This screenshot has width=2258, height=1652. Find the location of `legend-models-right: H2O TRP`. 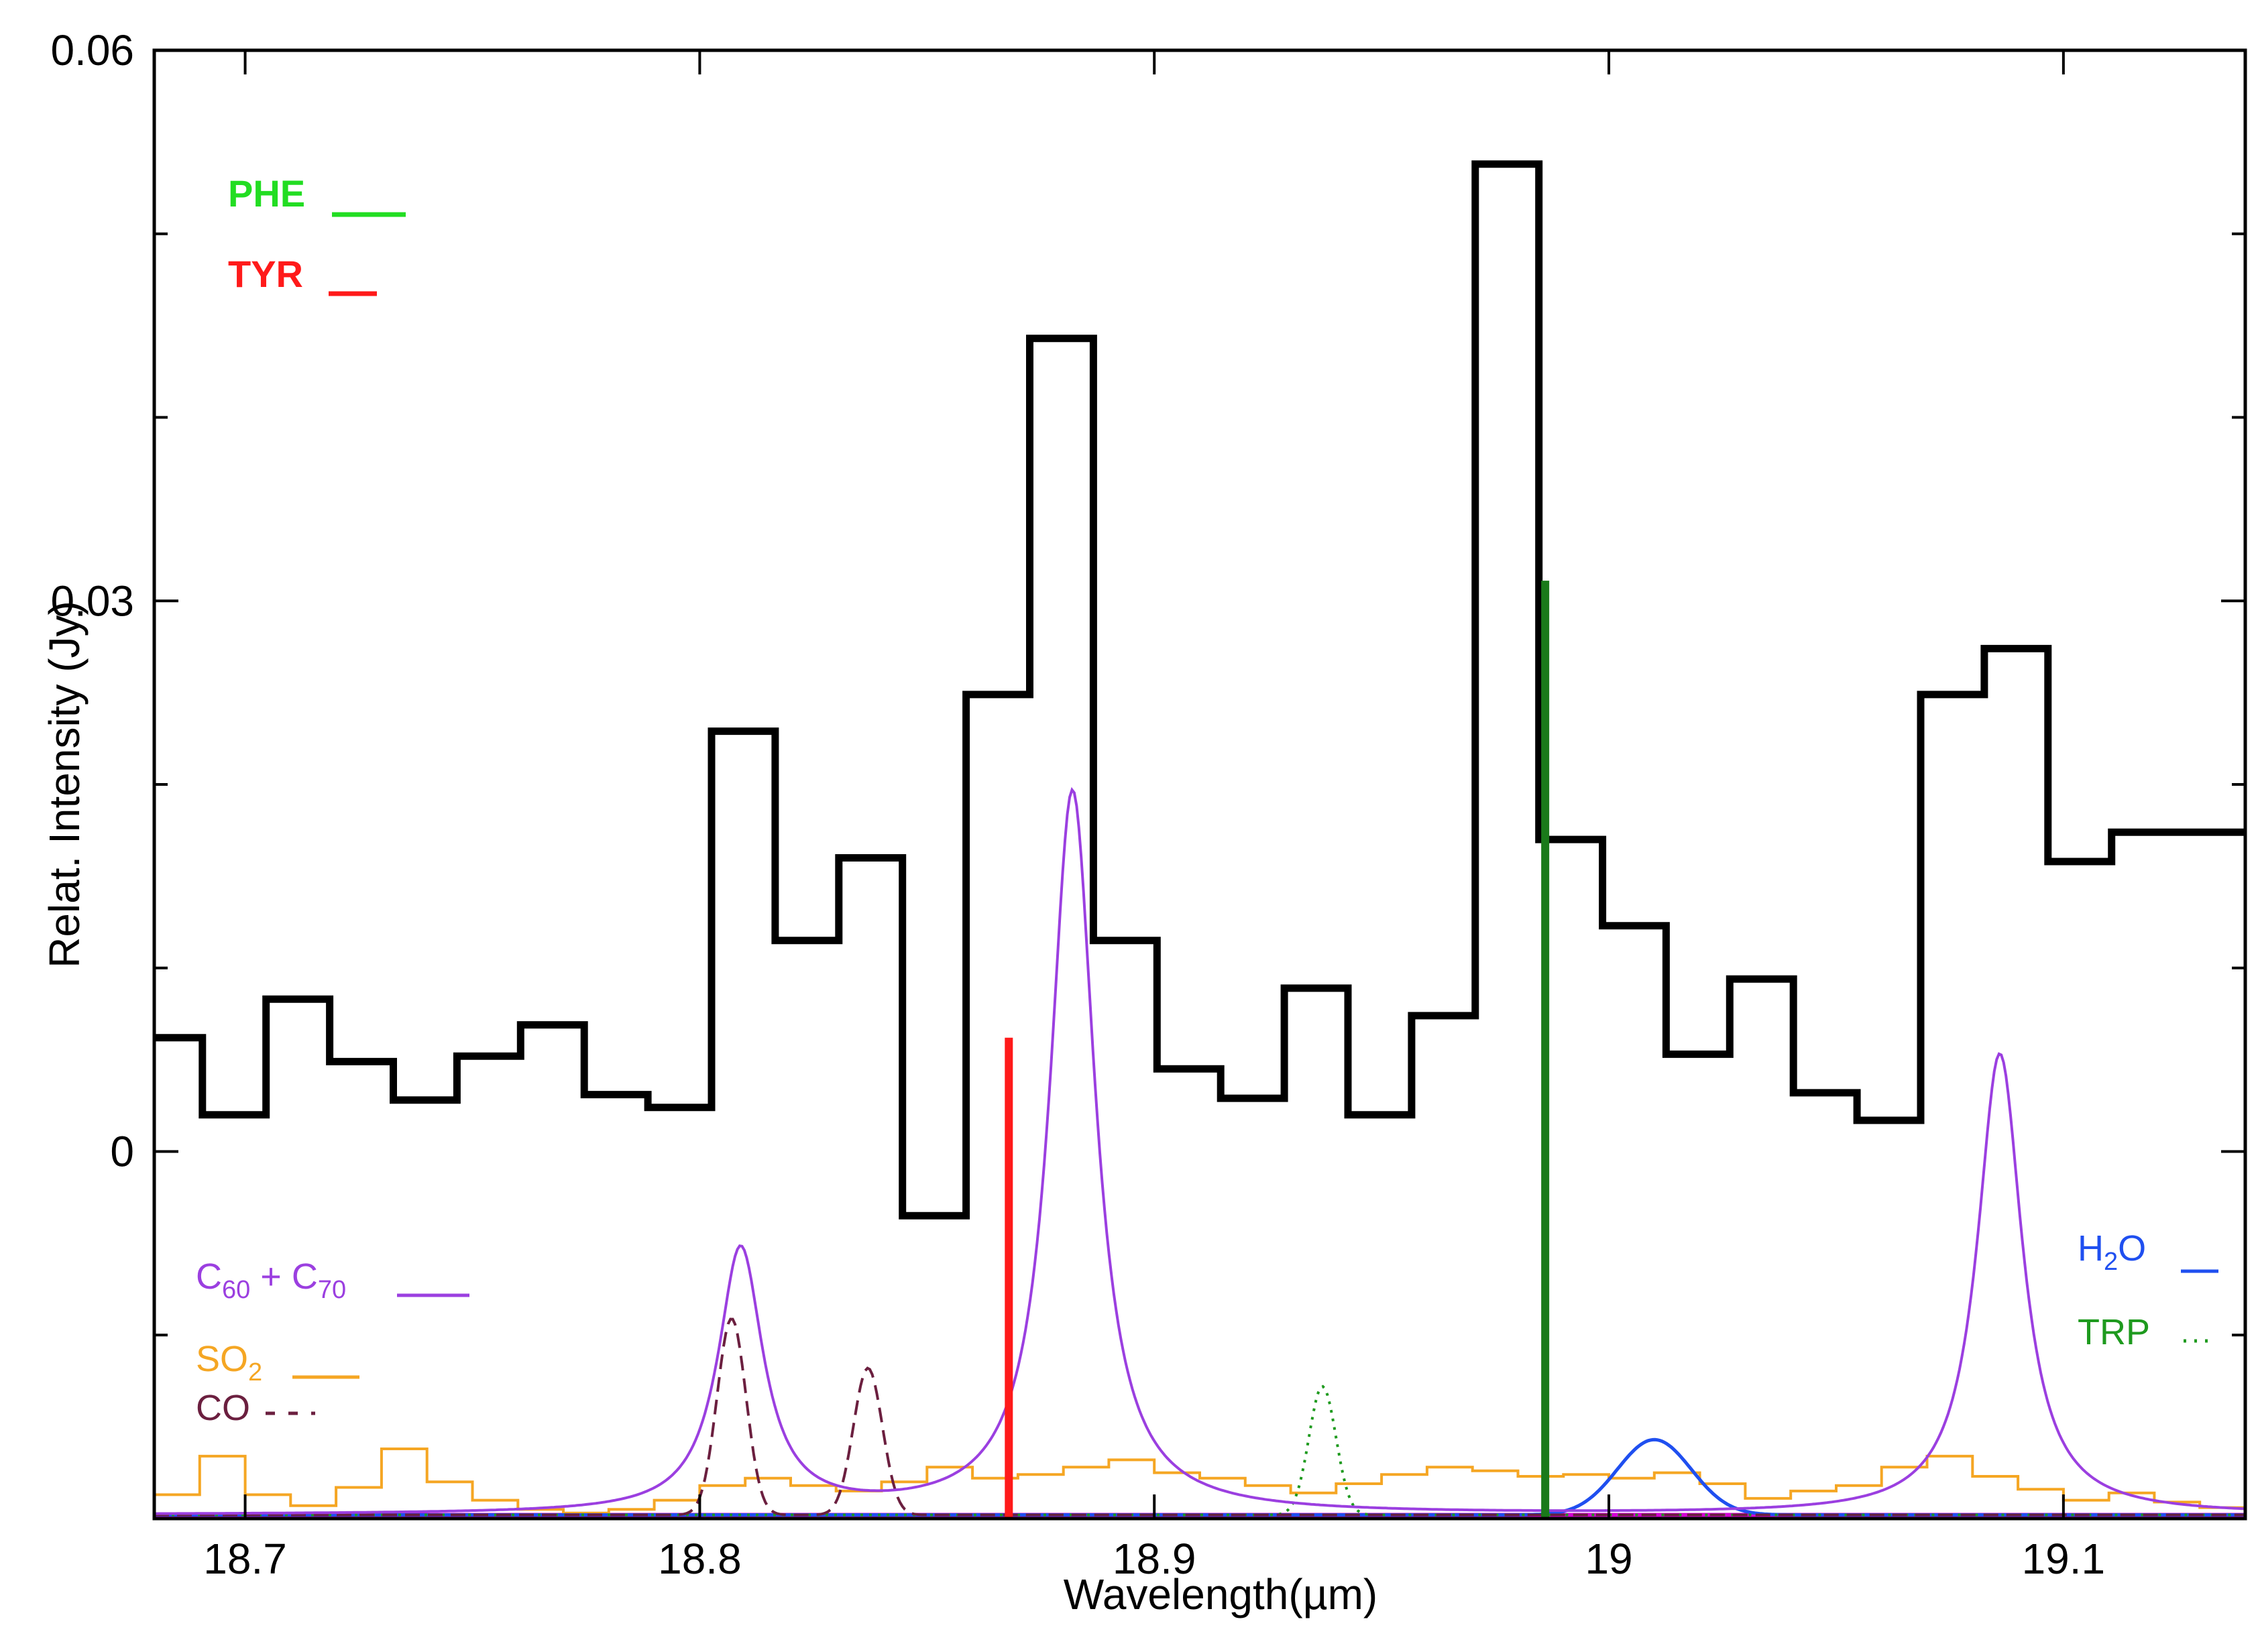

legend-models-right: H2O TRP is located at coordinates (2148, 1290).